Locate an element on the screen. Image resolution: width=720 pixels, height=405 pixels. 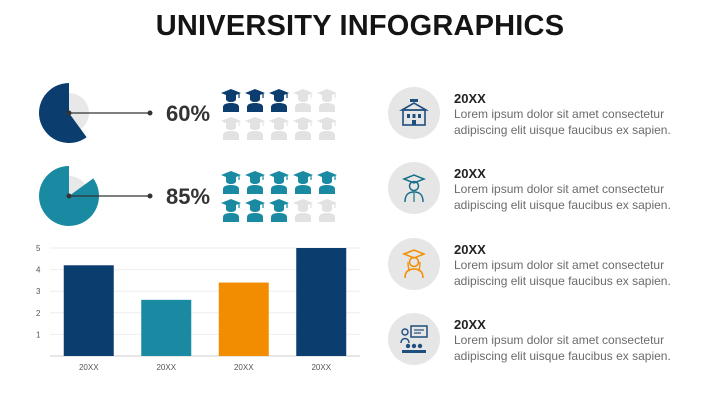
y-tick-label: 4 is located at coordinates (38, 270).